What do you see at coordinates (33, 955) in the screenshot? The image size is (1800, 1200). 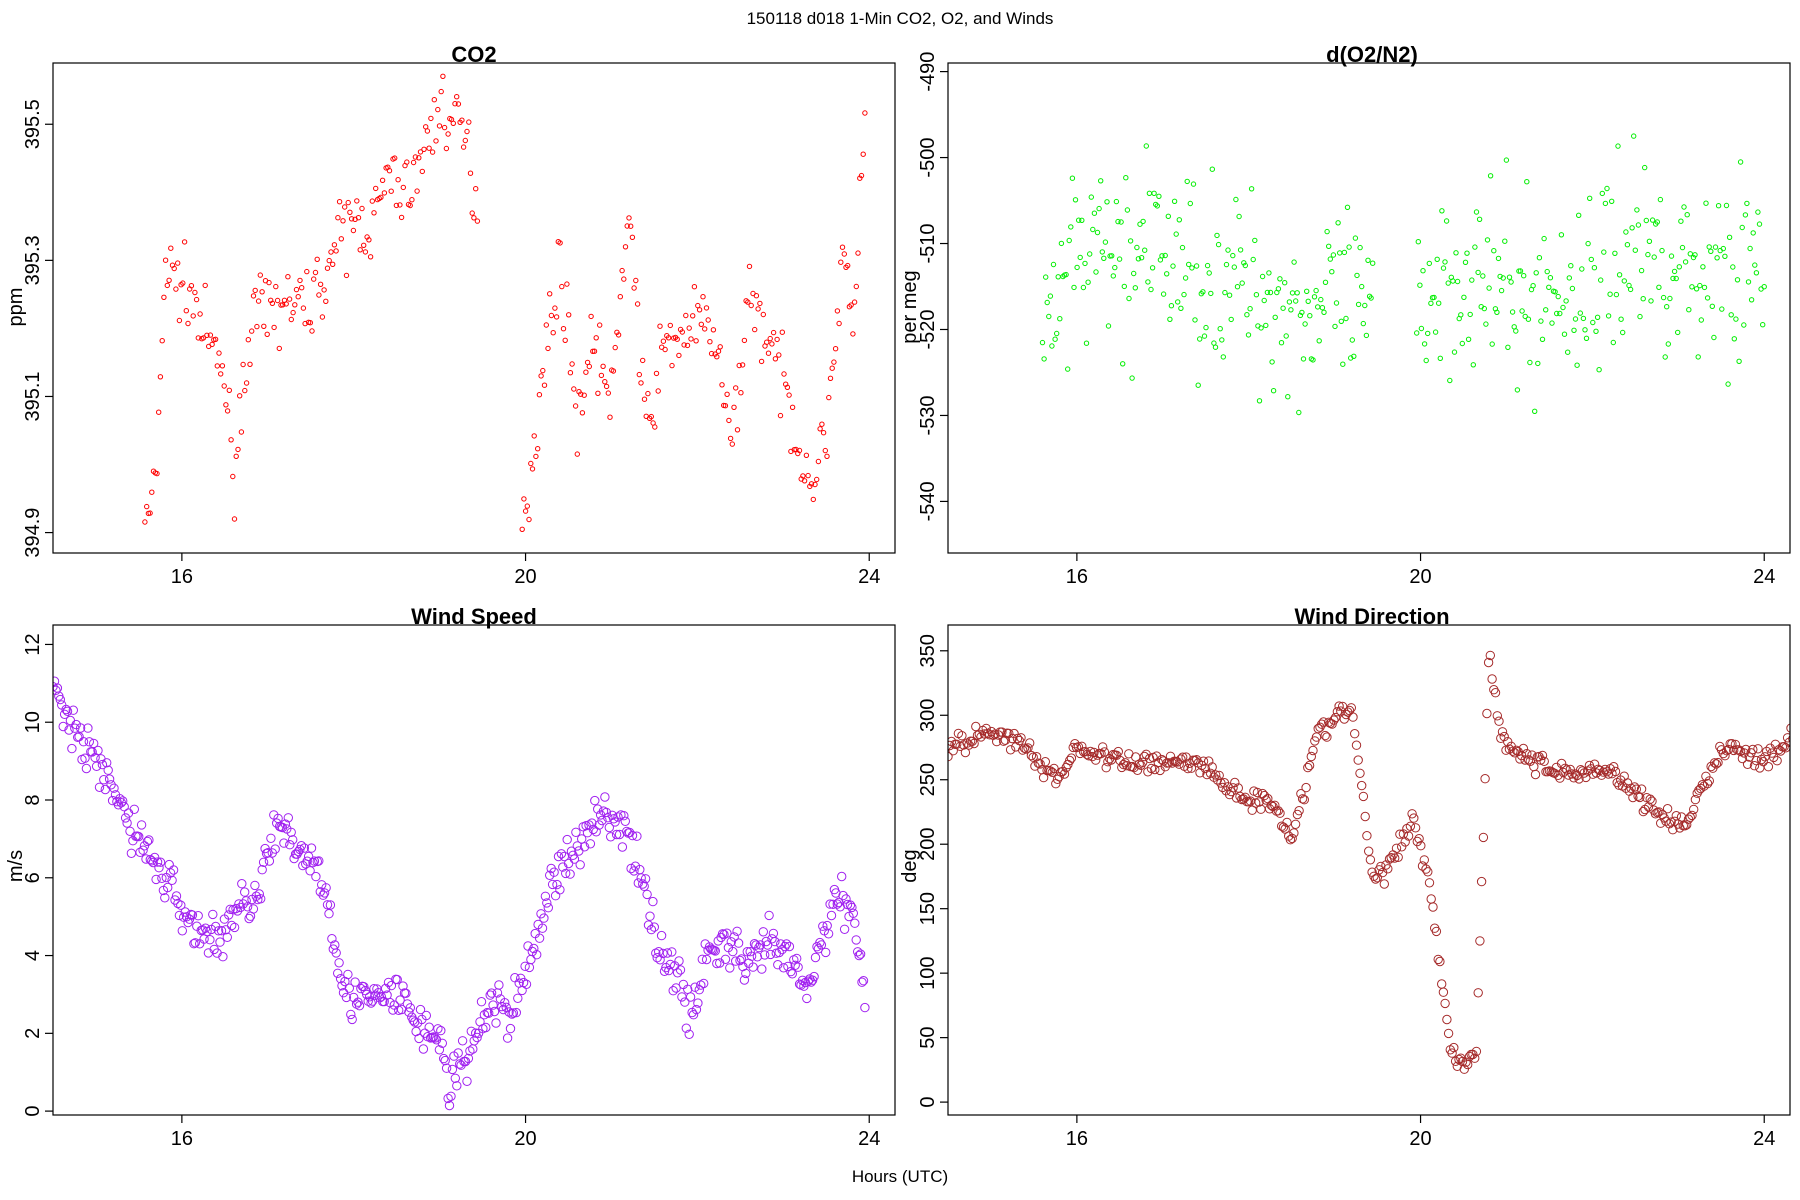 I see `wind-speed-ytick-label: 4` at bounding box center [33, 955].